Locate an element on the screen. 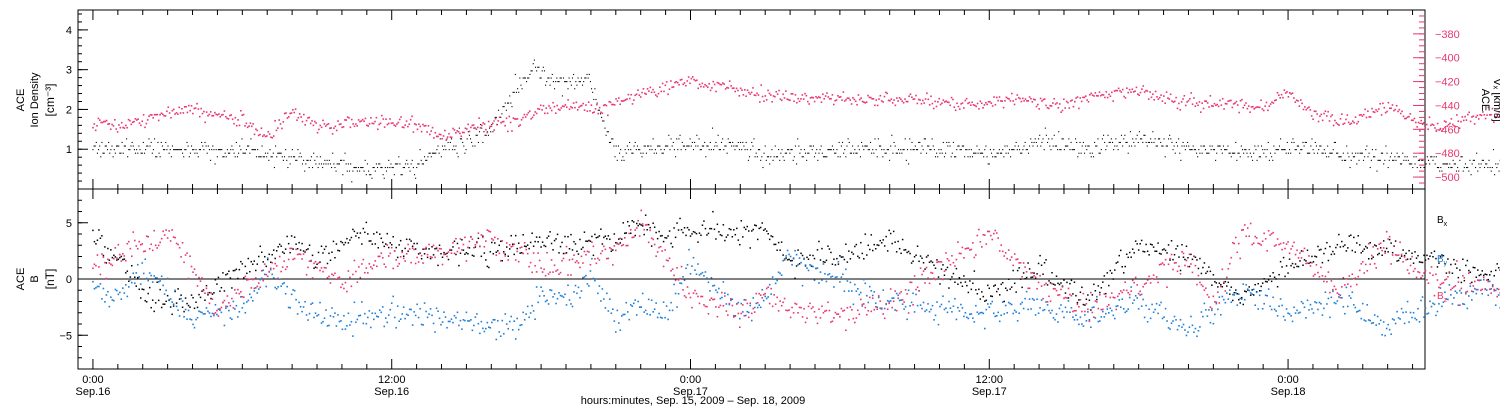 This screenshot has height=410, width=1500. top-right-tick-label: −440 is located at coordinates (1447, 106).